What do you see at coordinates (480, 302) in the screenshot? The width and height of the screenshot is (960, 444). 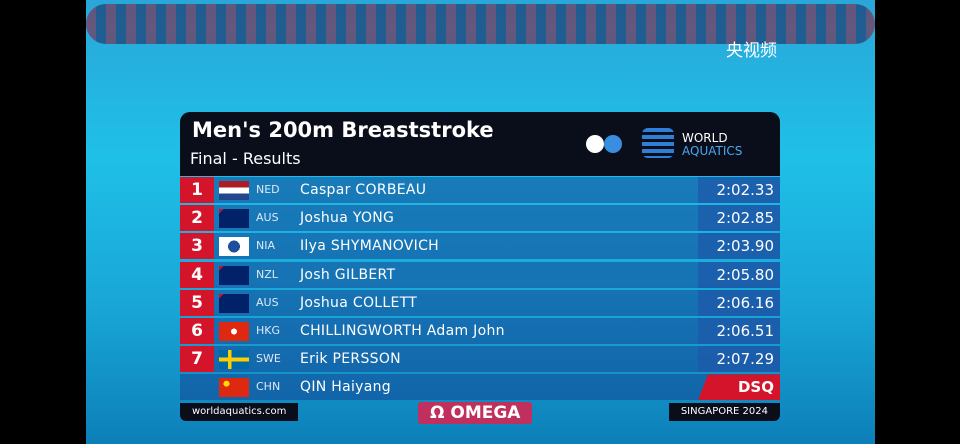 I see `result-row: 5 AUS Joshua COLLETT 2:06.16` at bounding box center [480, 302].